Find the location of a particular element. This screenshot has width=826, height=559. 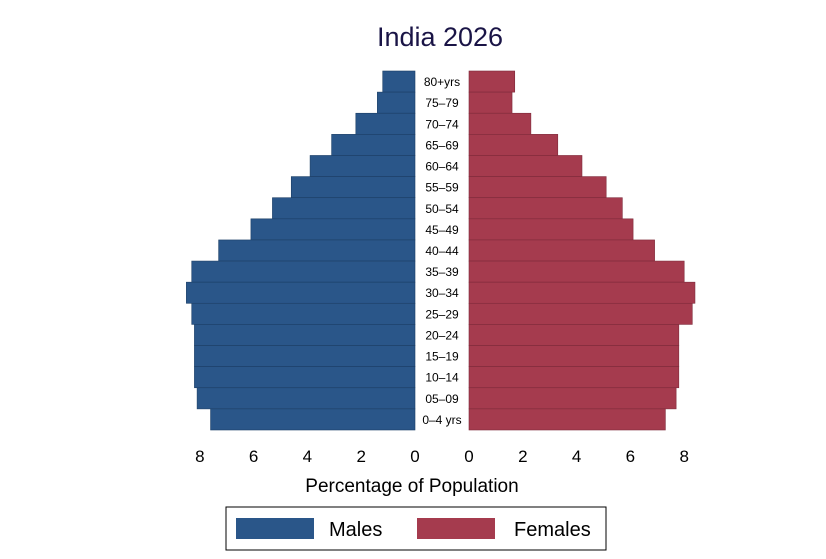

age-group-label: 30–34 is located at coordinates (442, 293).